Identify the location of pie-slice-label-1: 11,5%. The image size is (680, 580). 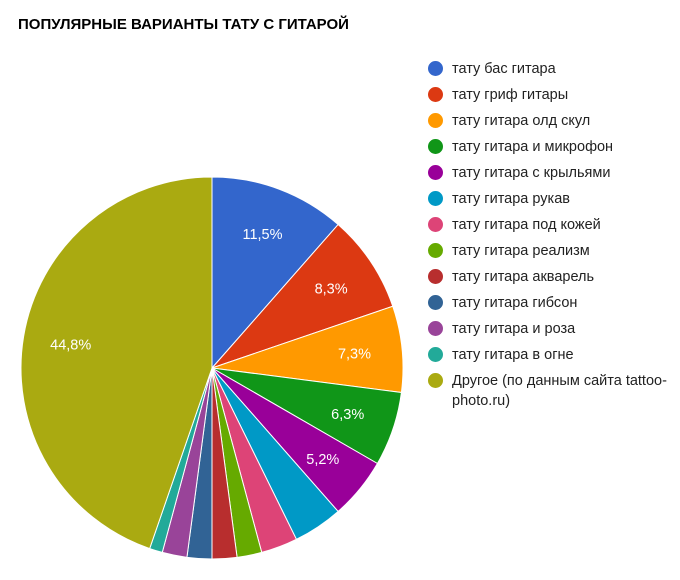
(262, 235).